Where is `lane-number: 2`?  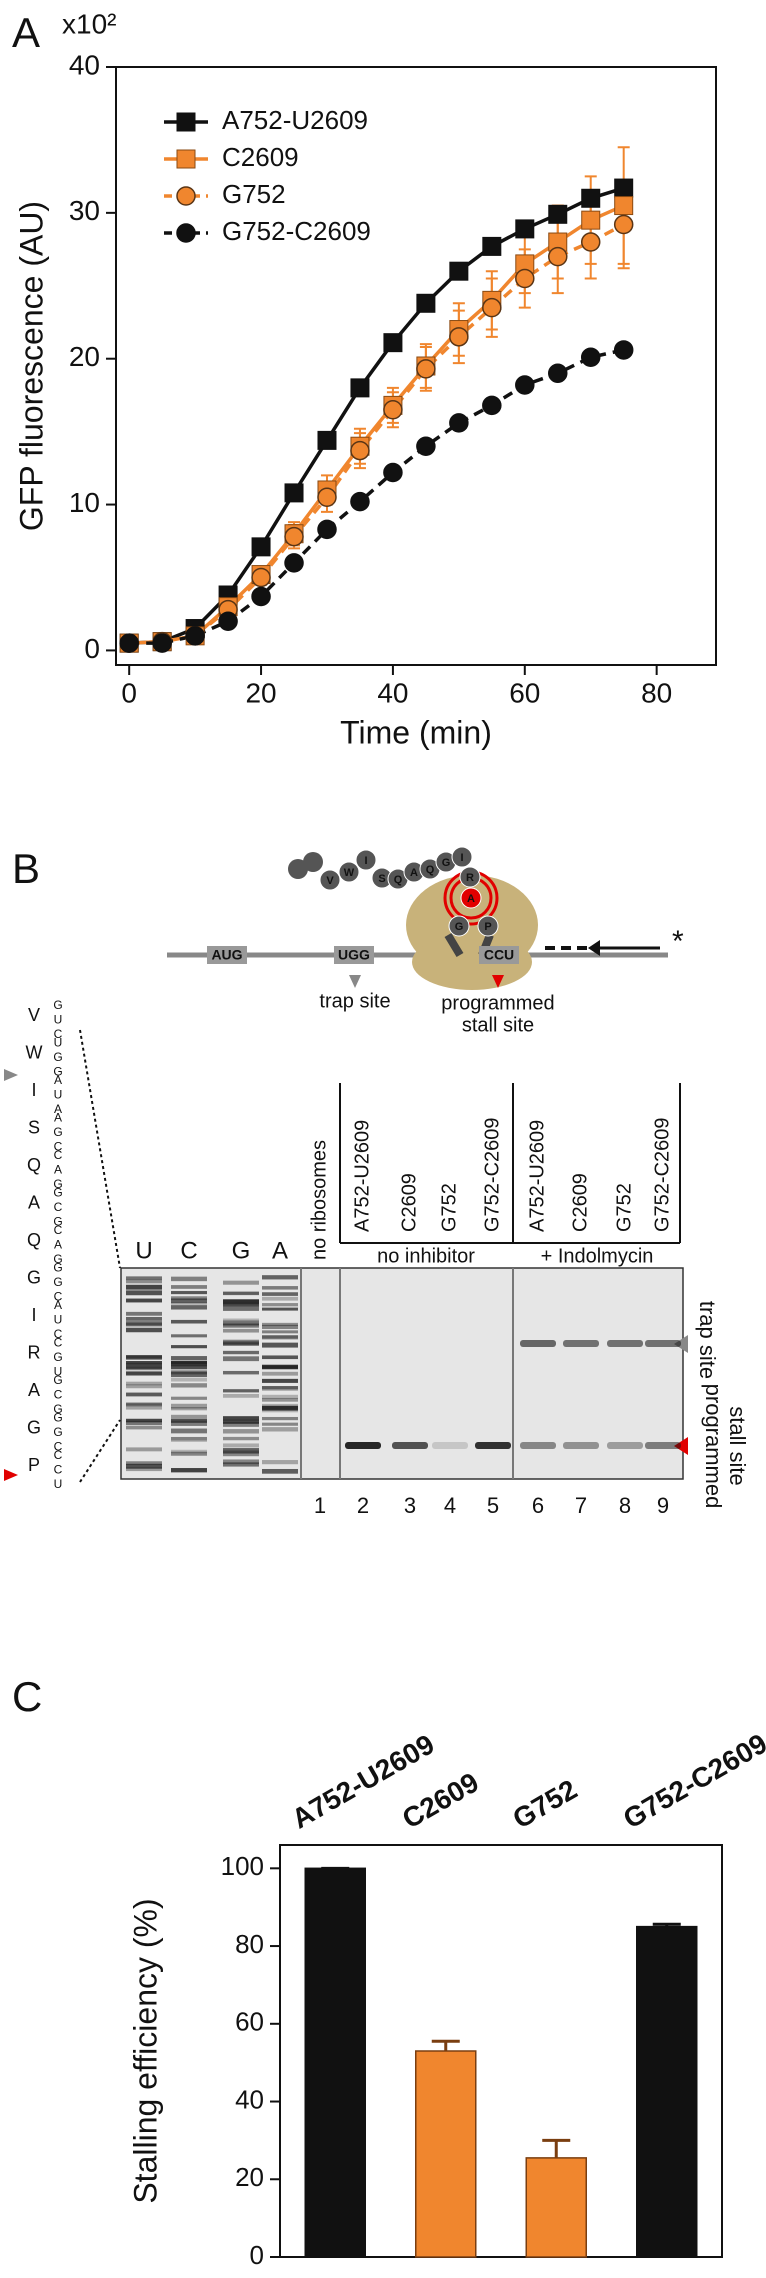 lane-number: 2 is located at coordinates (363, 1505).